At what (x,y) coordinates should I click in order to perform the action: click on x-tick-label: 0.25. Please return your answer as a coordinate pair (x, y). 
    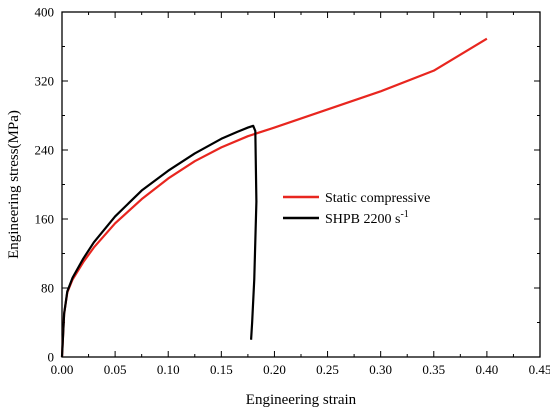
    Looking at the image, I should click on (327, 369).